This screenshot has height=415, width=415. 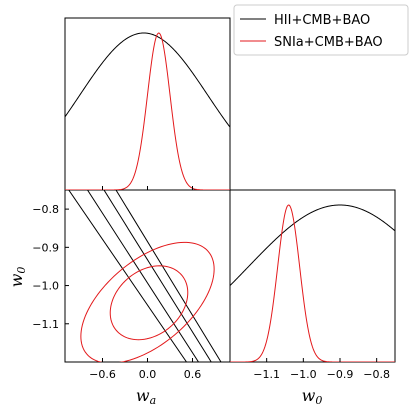 I want to click on legend-box, so click(x=321, y=30).